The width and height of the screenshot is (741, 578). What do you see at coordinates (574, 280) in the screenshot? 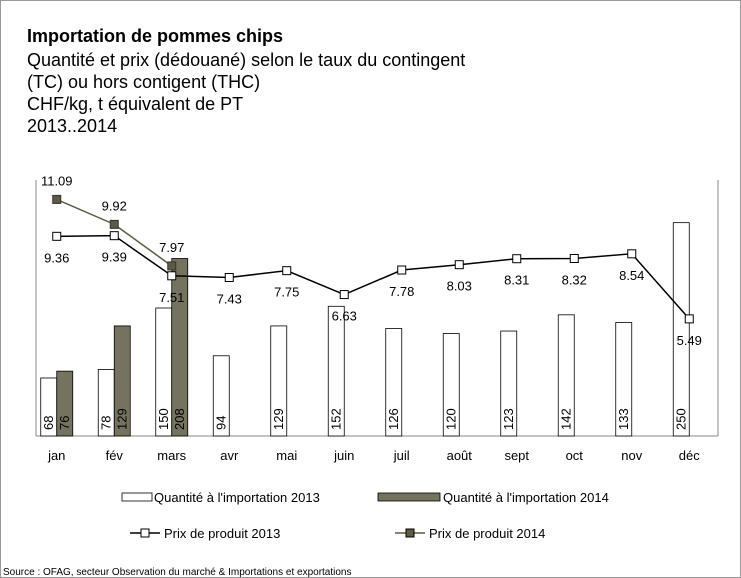
I see `value-label: 8.32` at bounding box center [574, 280].